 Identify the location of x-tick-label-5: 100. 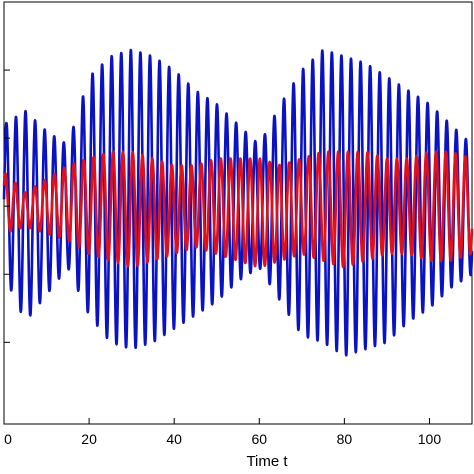
(430, 439).